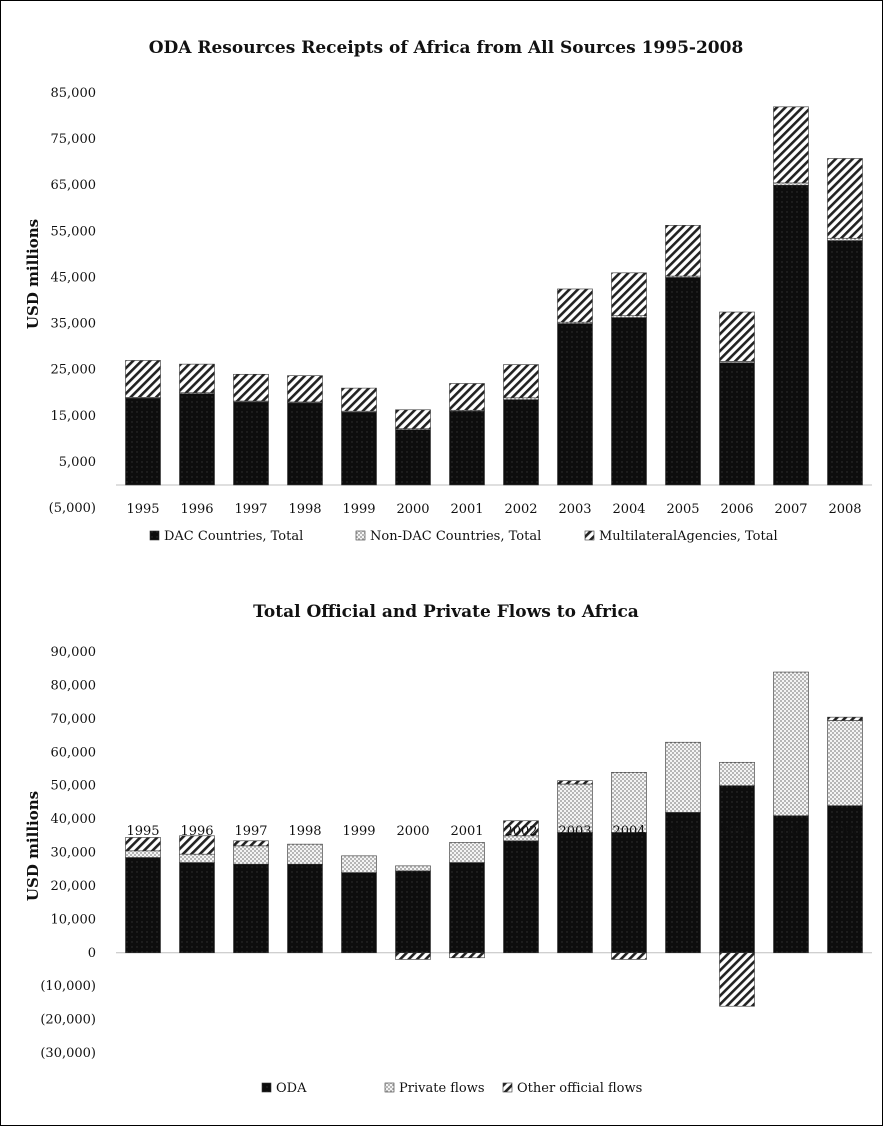 The height and width of the screenshot is (1126, 883). Describe the element at coordinates (143, 905) in the screenshot. I see `chart2-bar-1995-s0` at that location.